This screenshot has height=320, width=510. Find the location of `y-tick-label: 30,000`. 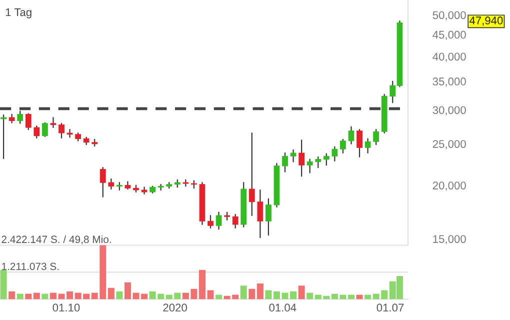

y-tick-label: 30,000 is located at coordinates (449, 111).